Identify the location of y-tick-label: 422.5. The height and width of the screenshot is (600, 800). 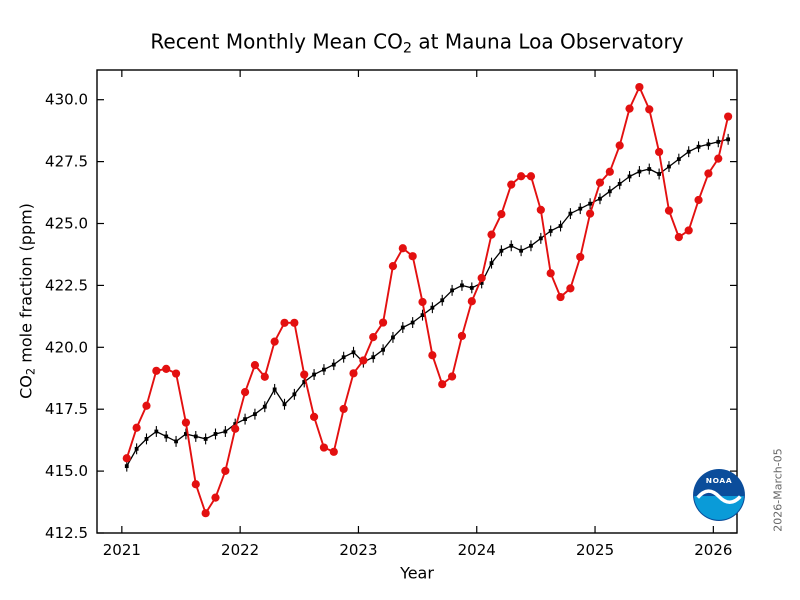
(66, 285).